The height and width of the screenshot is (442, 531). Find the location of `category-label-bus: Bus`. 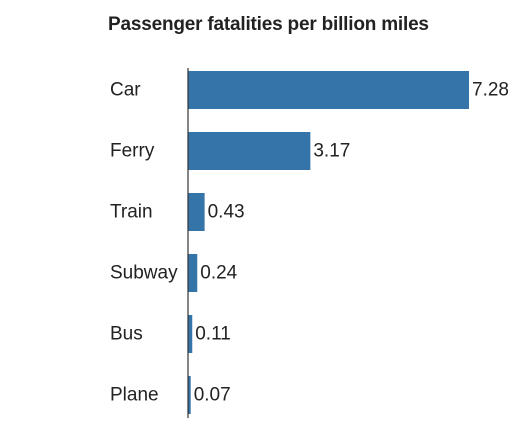

category-label-bus: Bus is located at coordinates (126, 334).